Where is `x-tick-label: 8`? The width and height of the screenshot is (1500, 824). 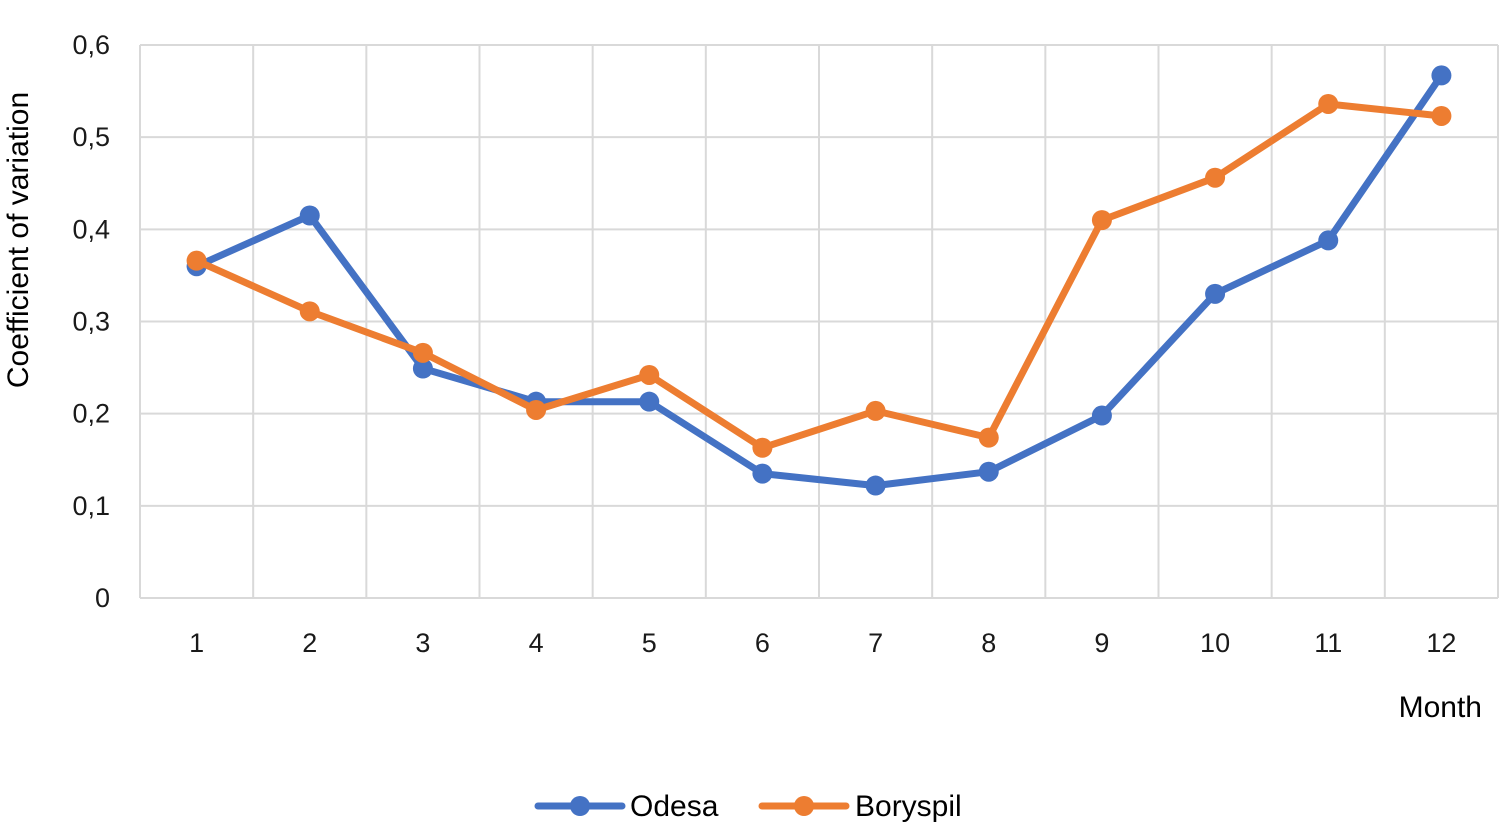
x-tick-label: 8 is located at coordinates (988, 643).